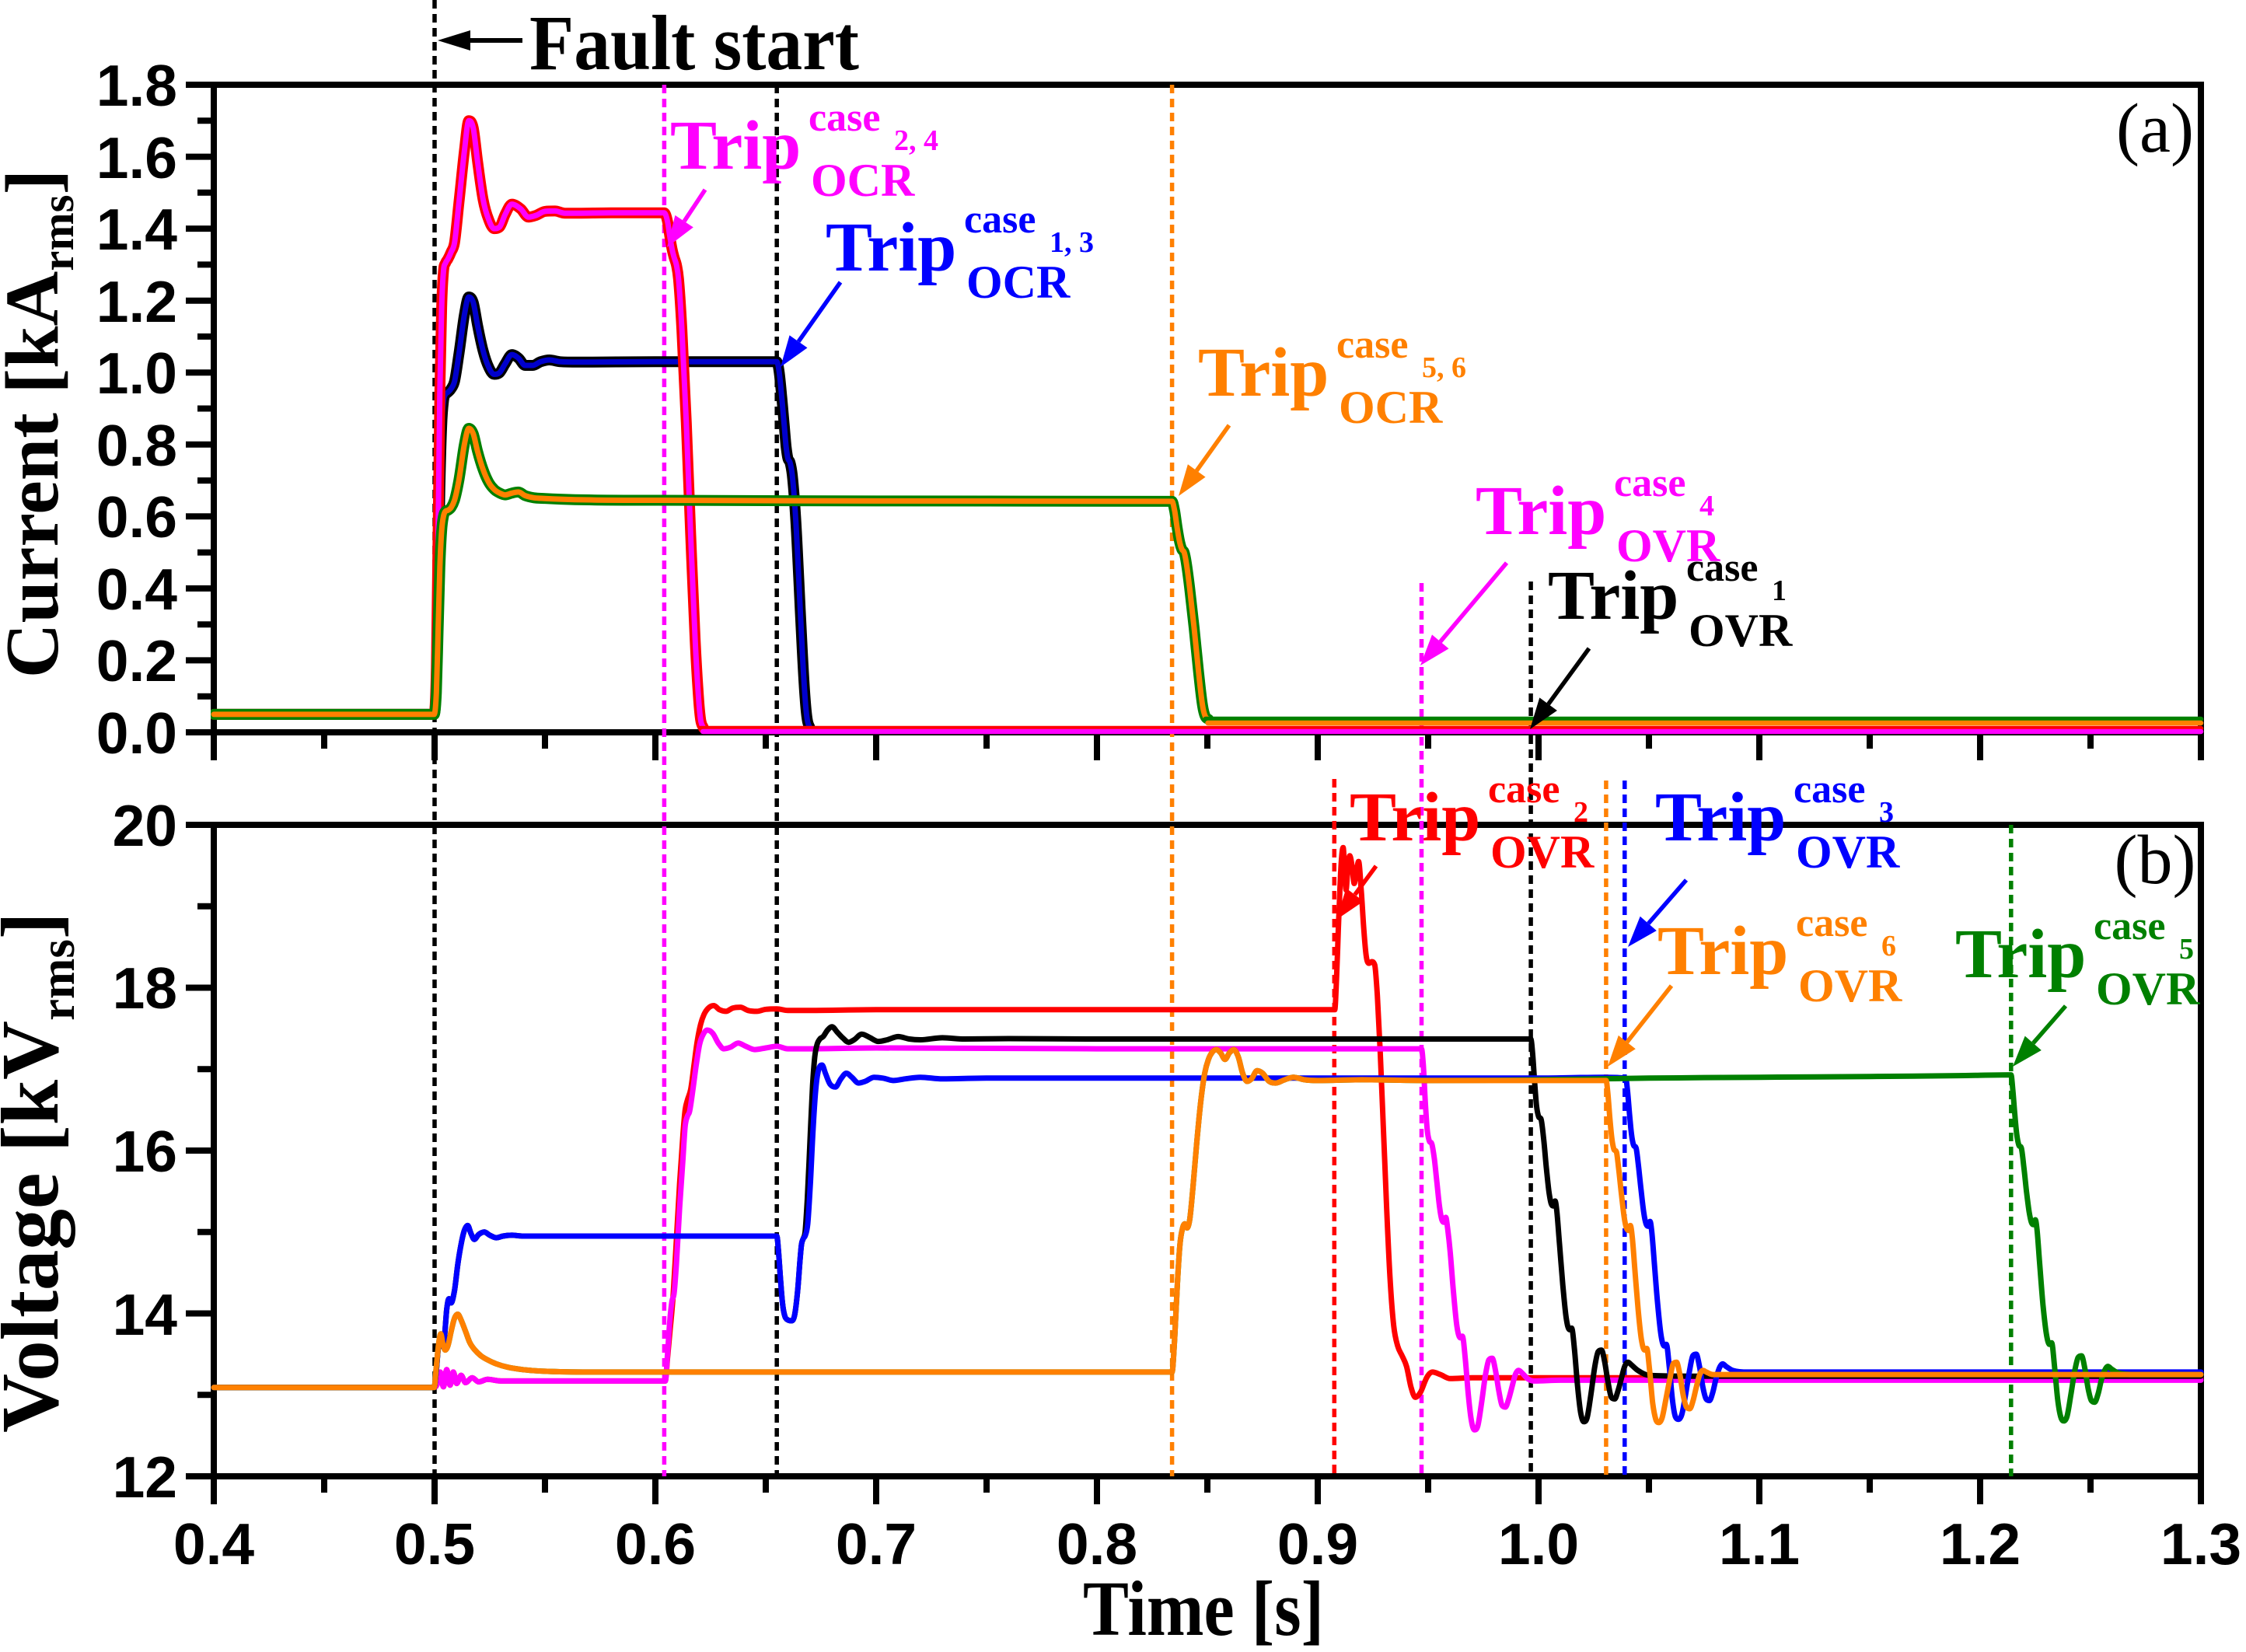  I want to click on svg-text: 18, so click(145, 988).